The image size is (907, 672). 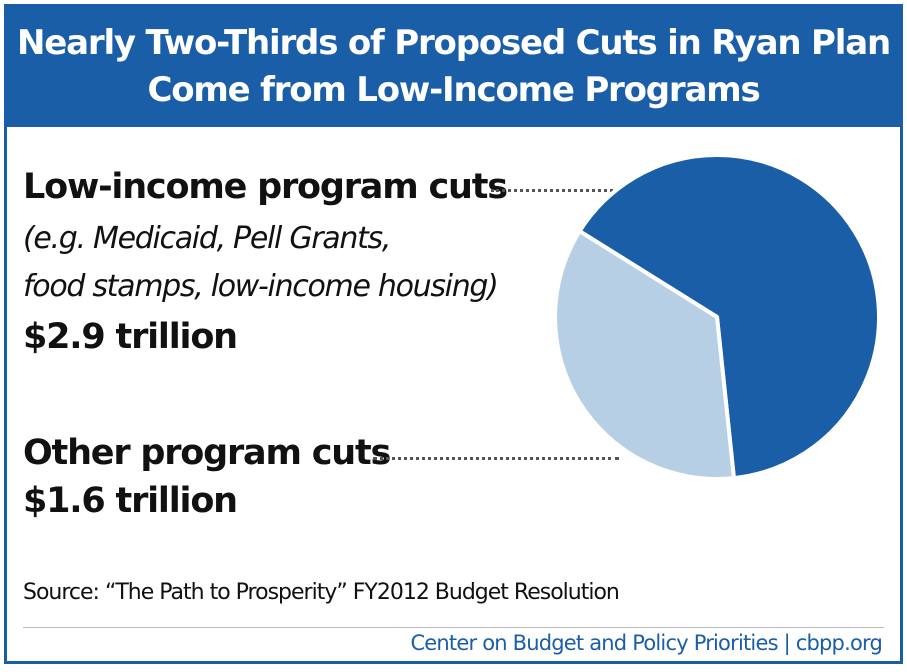 I want to click on low-income-examples-line-2: food stamps, low-income housing), so click(x=261, y=286).